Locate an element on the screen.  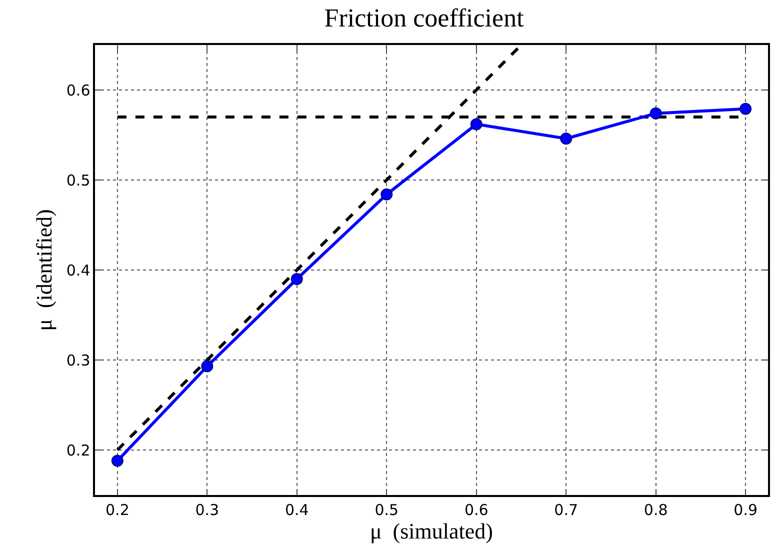
x-axis-title: μ (simulated) is located at coordinates (431, 531).